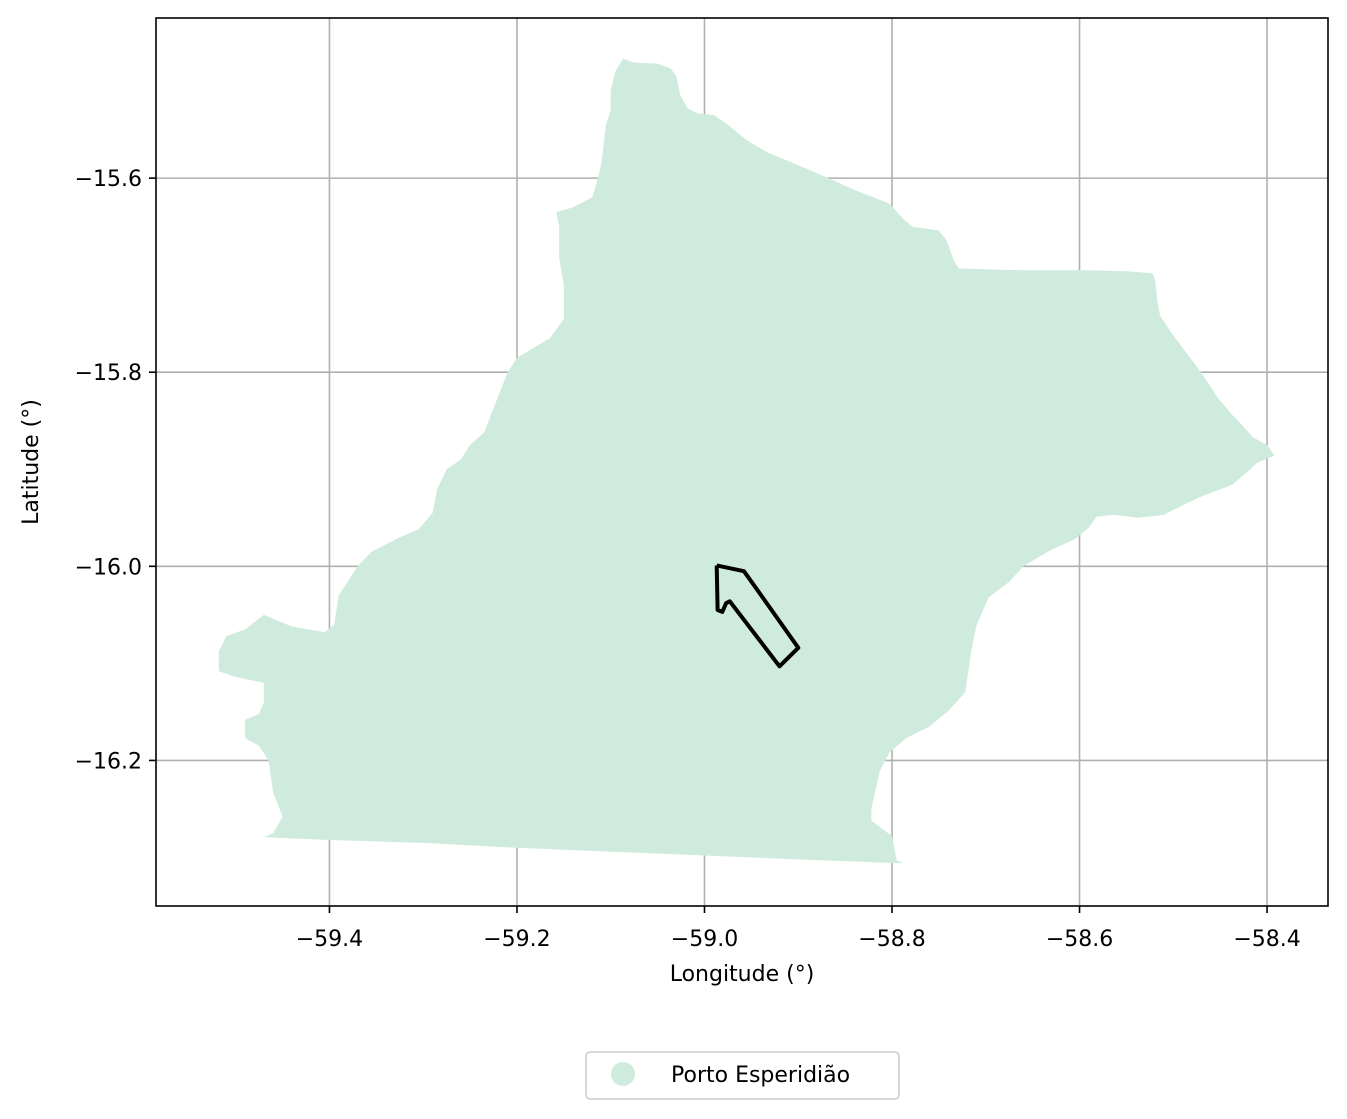  Describe the element at coordinates (108, 373) in the screenshot. I see `y-tick-label: −15.8` at that location.